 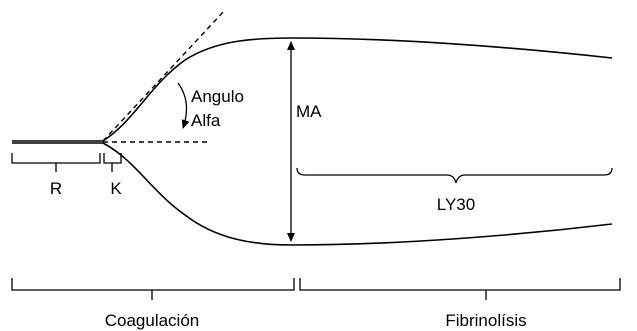 I want to click on ma-label: MA, so click(x=309, y=111).